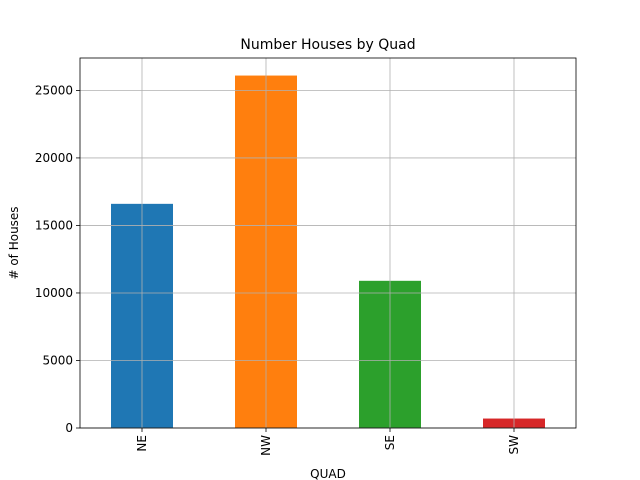 The image size is (640, 480). Describe the element at coordinates (328, 442) in the screenshot. I see `x-axis-ticks: NE NW SE SW` at that location.